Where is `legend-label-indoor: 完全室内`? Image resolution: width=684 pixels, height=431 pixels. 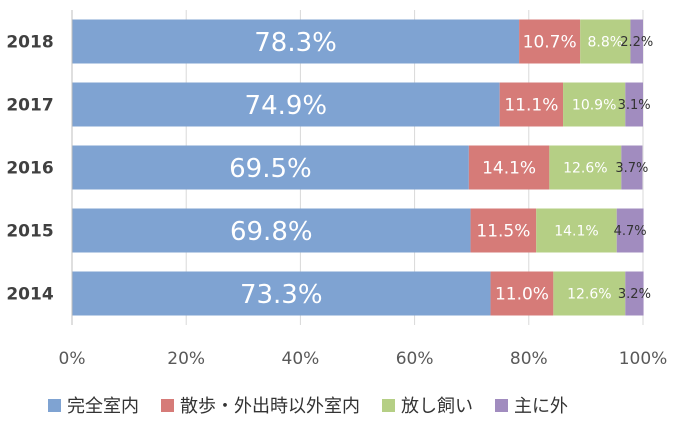
legend-label-indoor: 完全室内 is located at coordinates (103, 406).